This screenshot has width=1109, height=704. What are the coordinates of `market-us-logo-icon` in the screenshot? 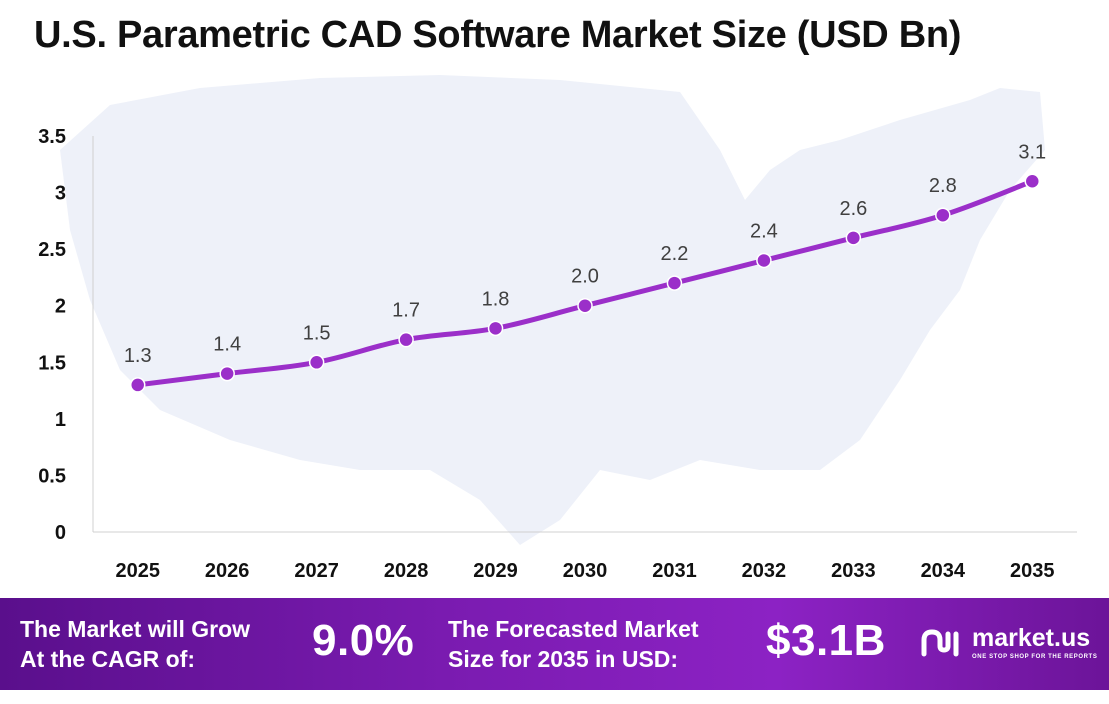 It's located at (940, 643).